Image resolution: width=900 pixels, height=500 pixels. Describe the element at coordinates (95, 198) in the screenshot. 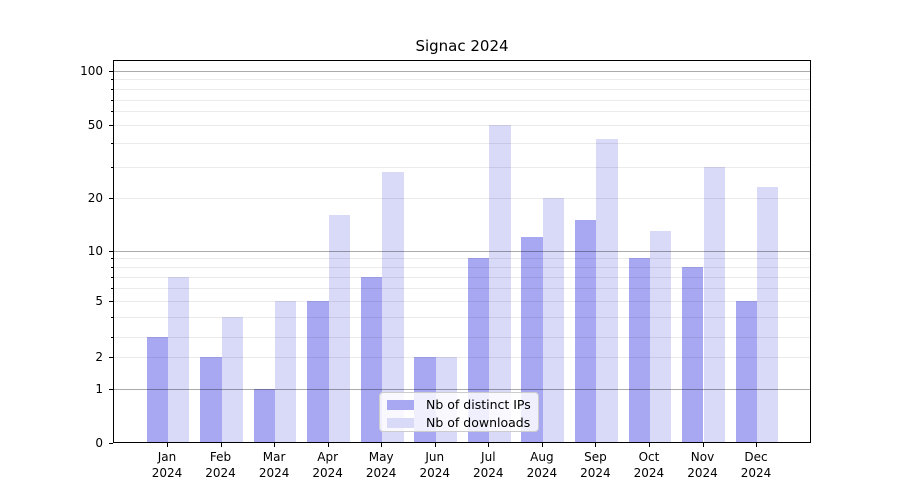

I see `y-tick-label-20: 20` at that location.